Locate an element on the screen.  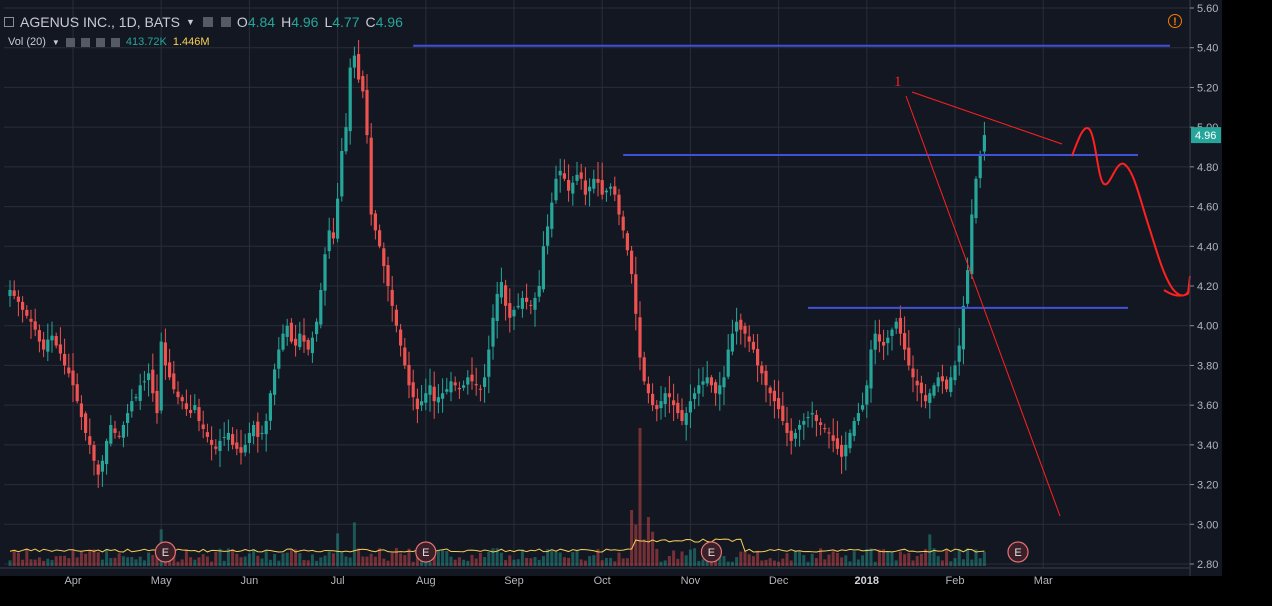
eye-icon is located at coordinates (70, 42).